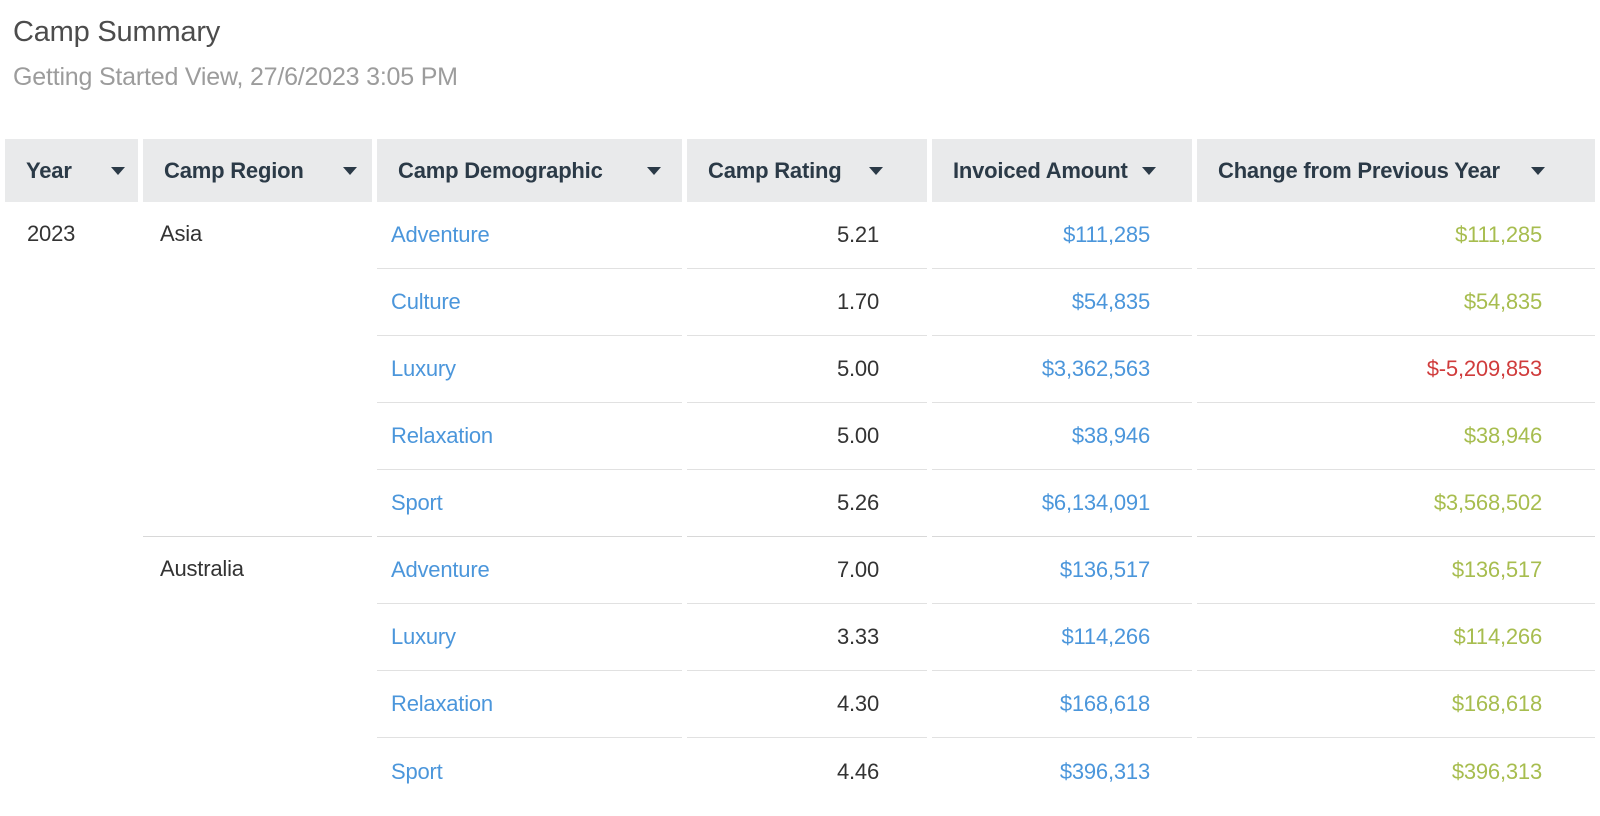 The height and width of the screenshot is (816, 1600). What do you see at coordinates (1062, 637) in the screenshot?
I see `invoiced-amount-value: $114,266` at bounding box center [1062, 637].